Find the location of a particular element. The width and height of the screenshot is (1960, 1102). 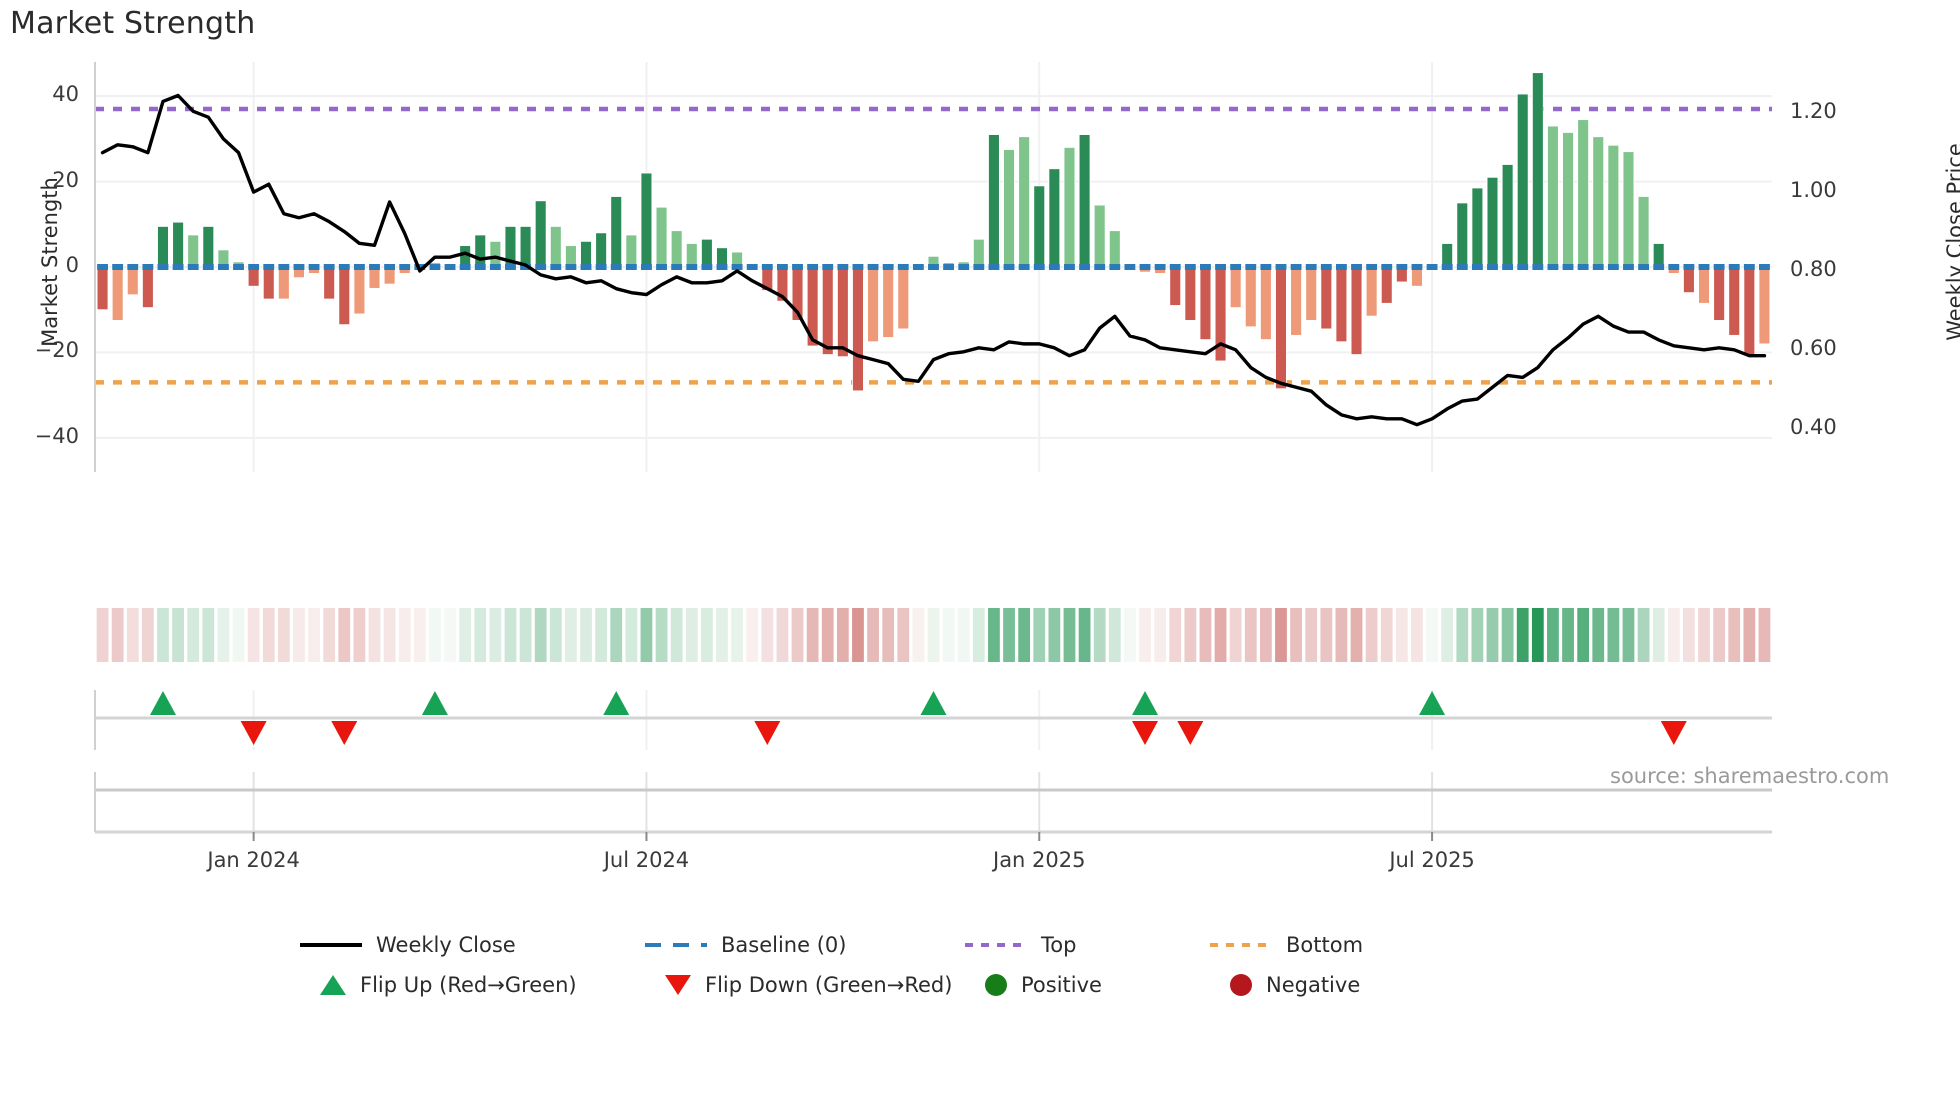

legend-item: Positive is located at coordinates (1087, 985).